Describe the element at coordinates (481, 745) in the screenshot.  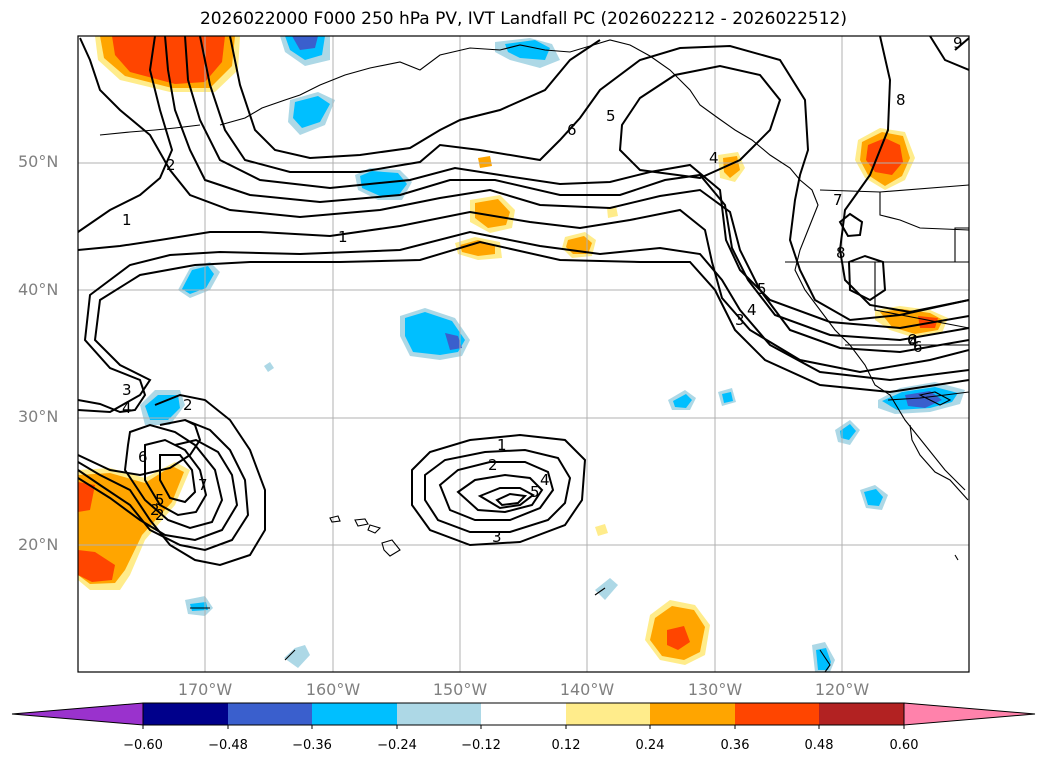
I see `colorbar-tick-label: −0.12` at that location.